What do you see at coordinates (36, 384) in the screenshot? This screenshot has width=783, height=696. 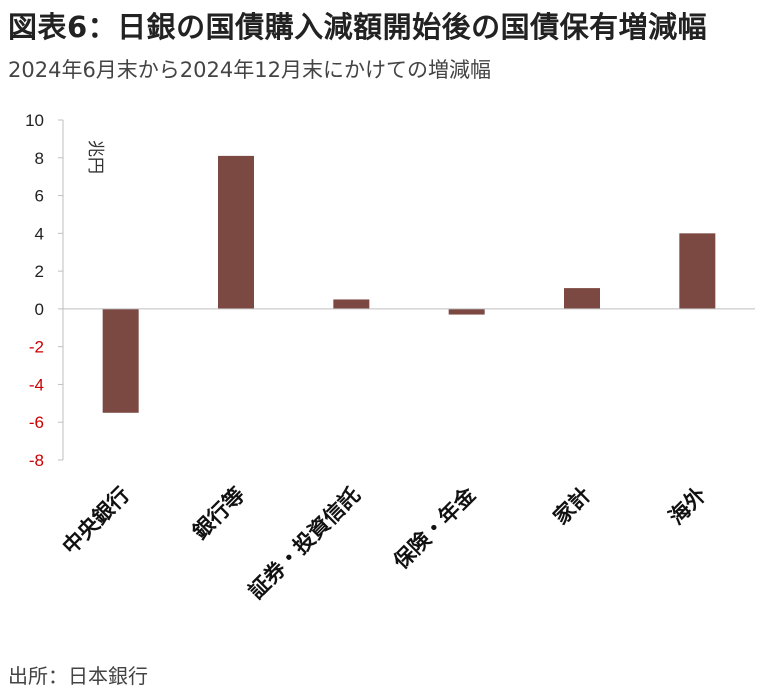 I see `y-tick-label: -4` at bounding box center [36, 384].